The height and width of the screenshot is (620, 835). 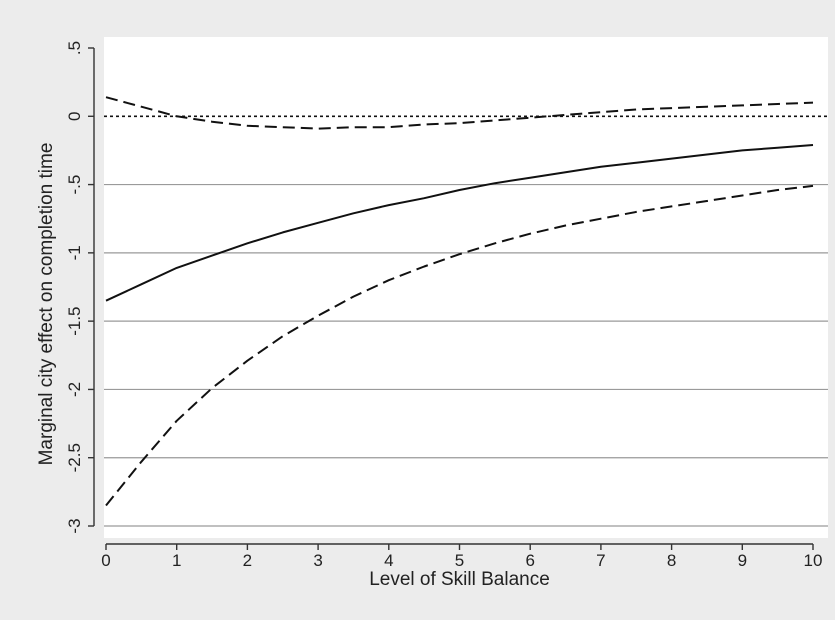 What do you see at coordinates (459, 560) in the screenshot?
I see `x-tick-label: 5` at bounding box center [459, 560].